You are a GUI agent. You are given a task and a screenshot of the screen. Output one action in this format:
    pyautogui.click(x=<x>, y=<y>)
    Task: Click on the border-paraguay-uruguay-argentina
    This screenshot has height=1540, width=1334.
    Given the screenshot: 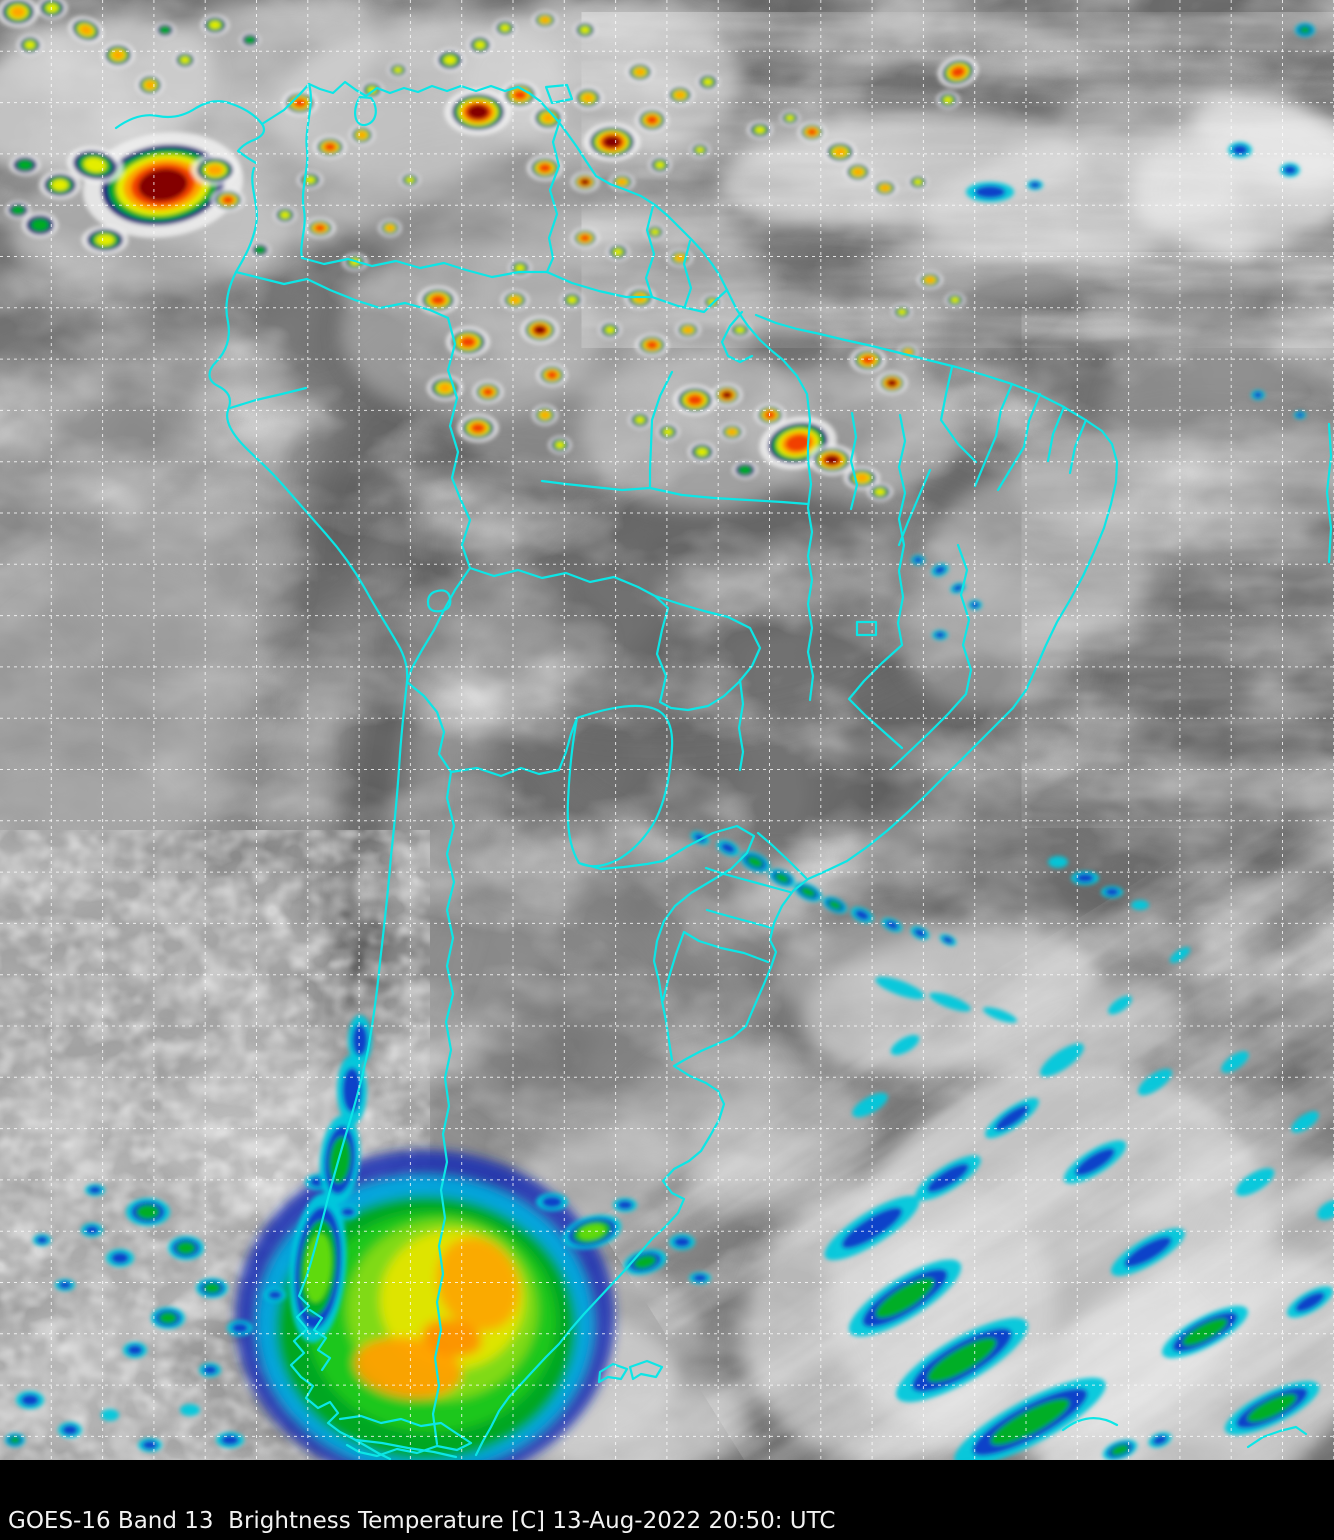 What is the action you would take?
    pyautogui.click(x=663, y=883)
    